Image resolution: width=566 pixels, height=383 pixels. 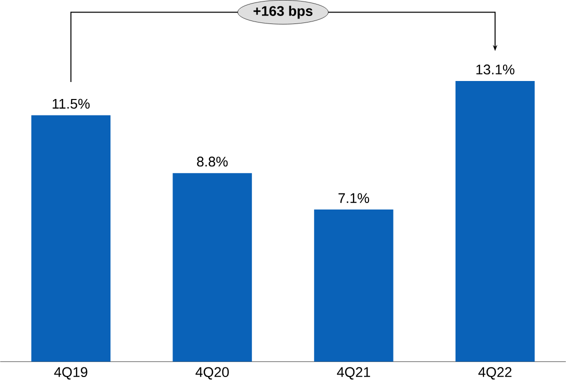 What do you see at coordinates (71, 373) in the screenshot?
I see `x-tick-label: 4Q19` at bounding box center [71, 373].